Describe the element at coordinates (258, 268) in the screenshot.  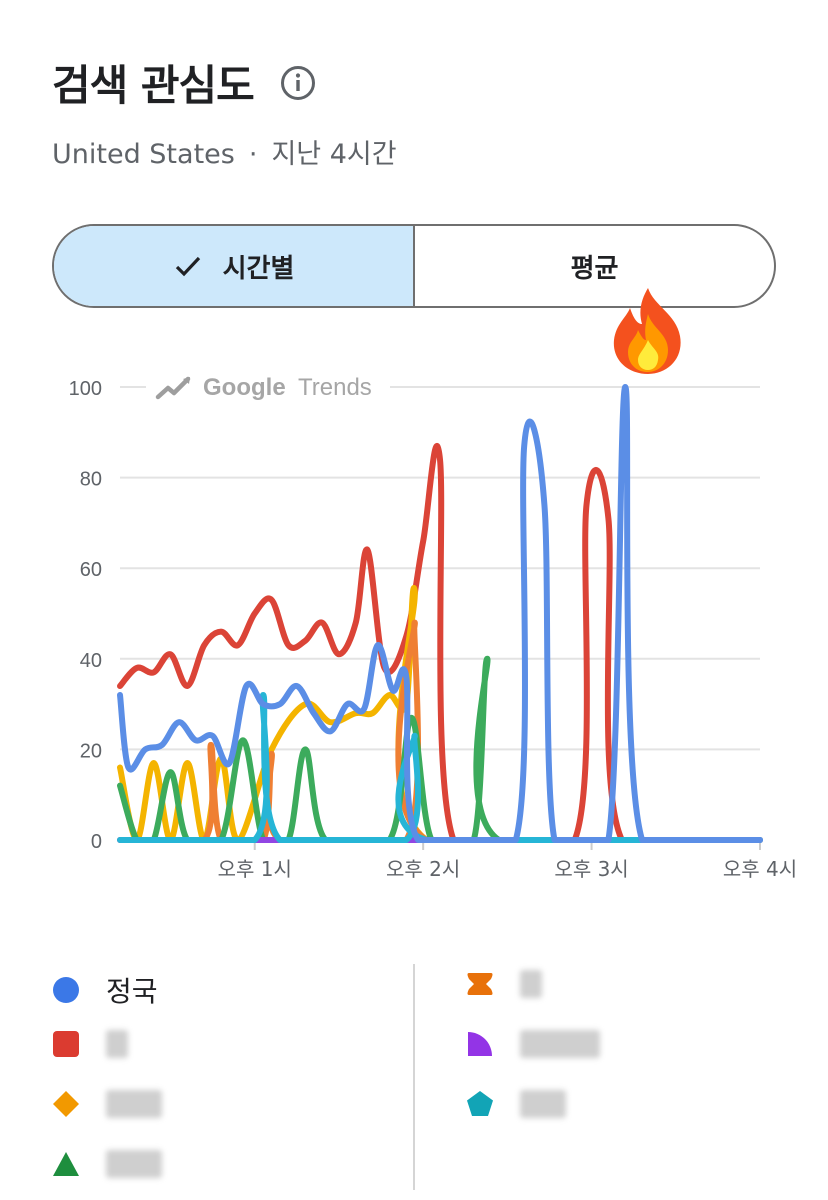
I see `hourly-label: 시간별` at that location.